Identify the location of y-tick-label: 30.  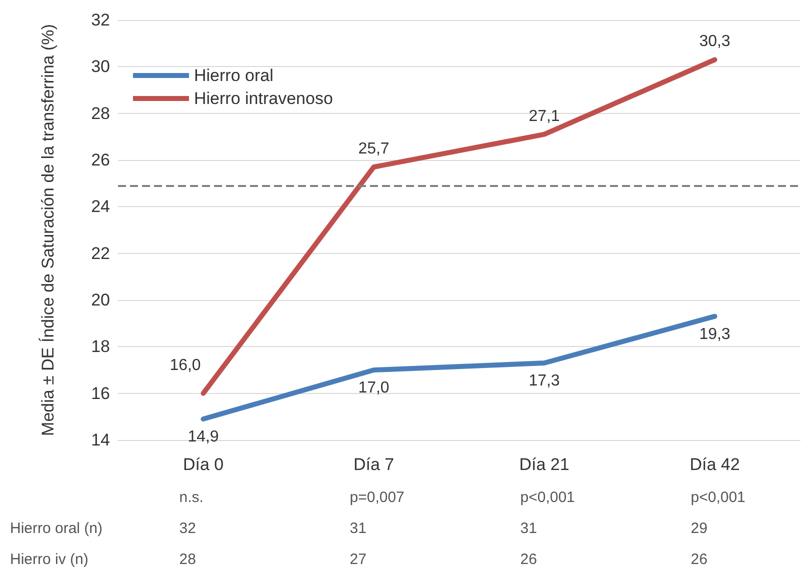
(100, 66).